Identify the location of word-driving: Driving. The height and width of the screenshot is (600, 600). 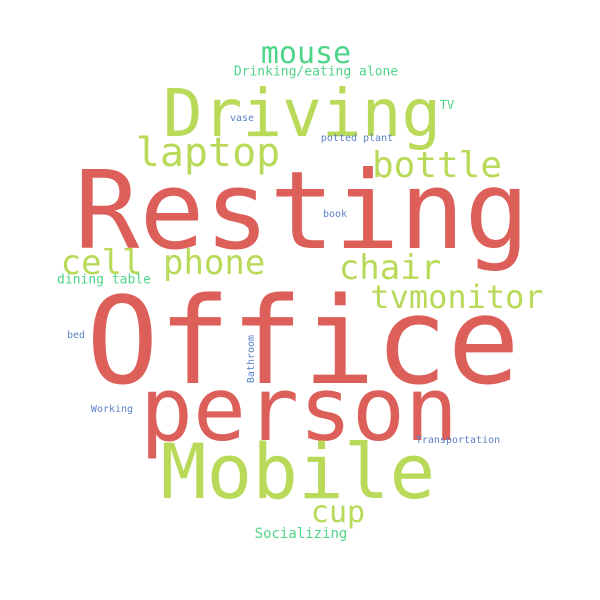
(302, 113).